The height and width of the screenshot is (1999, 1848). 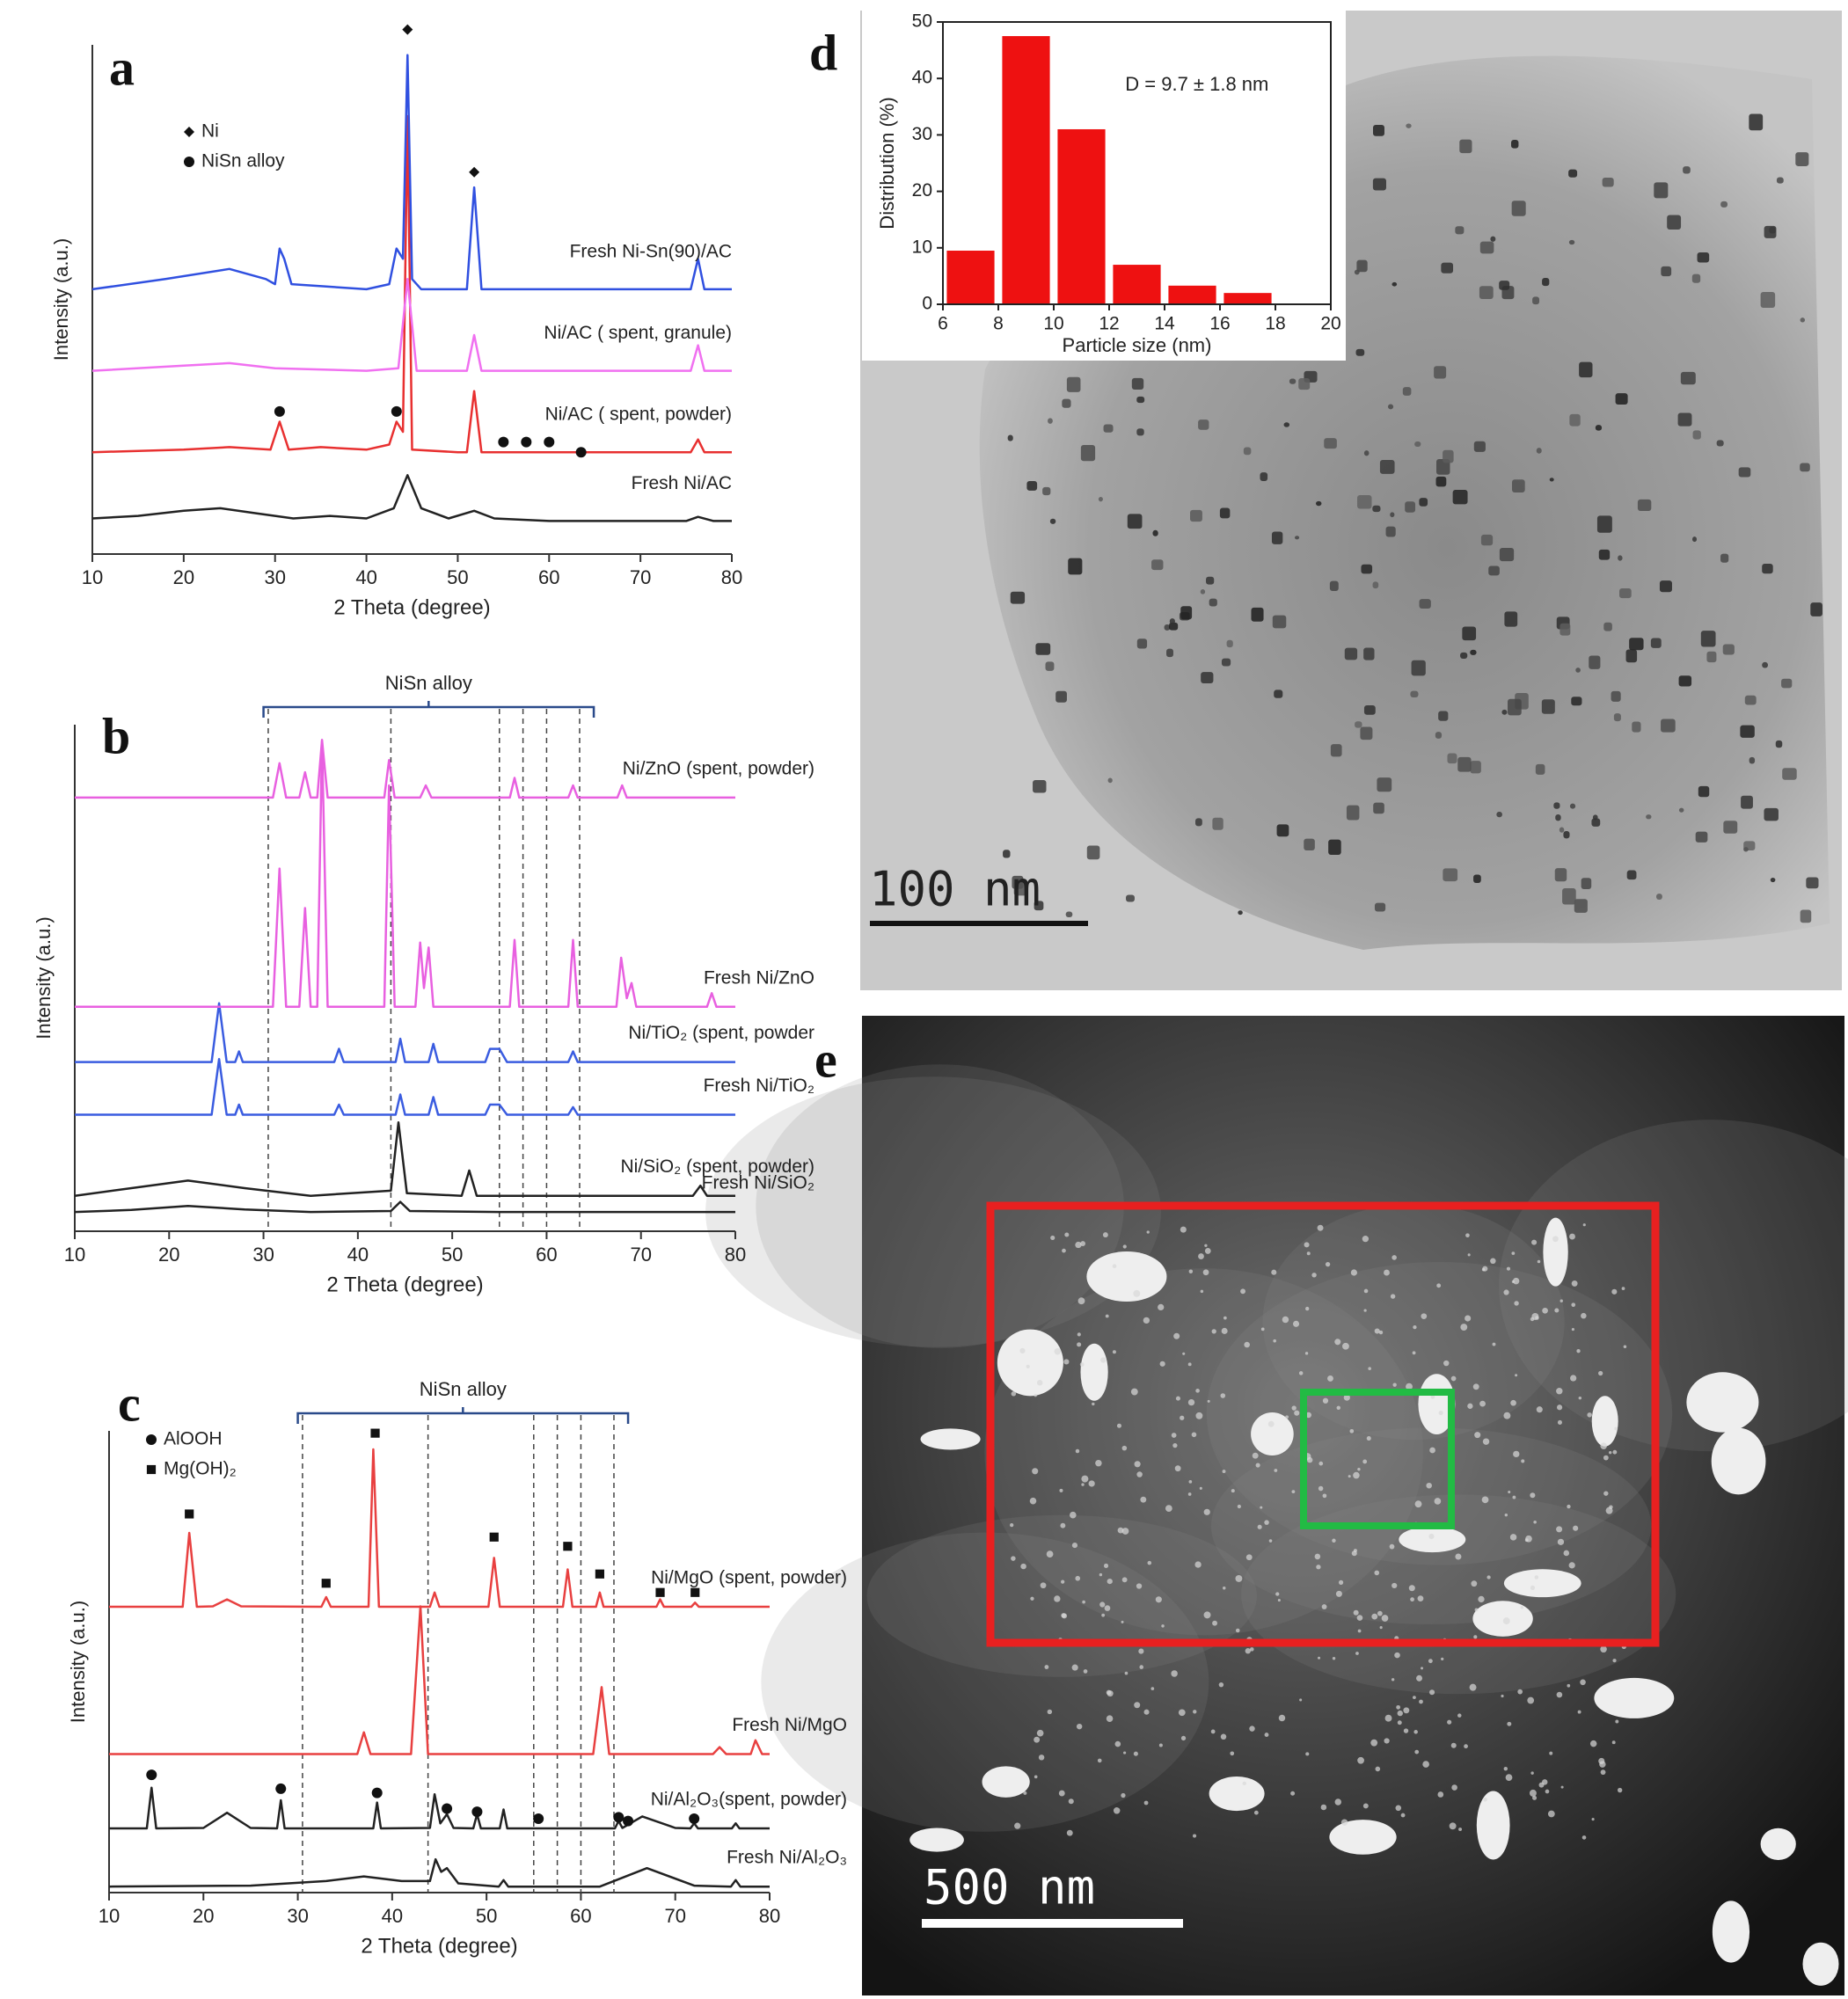 I want to click on x-tick-label: 30, so click(x=263, y=1255).